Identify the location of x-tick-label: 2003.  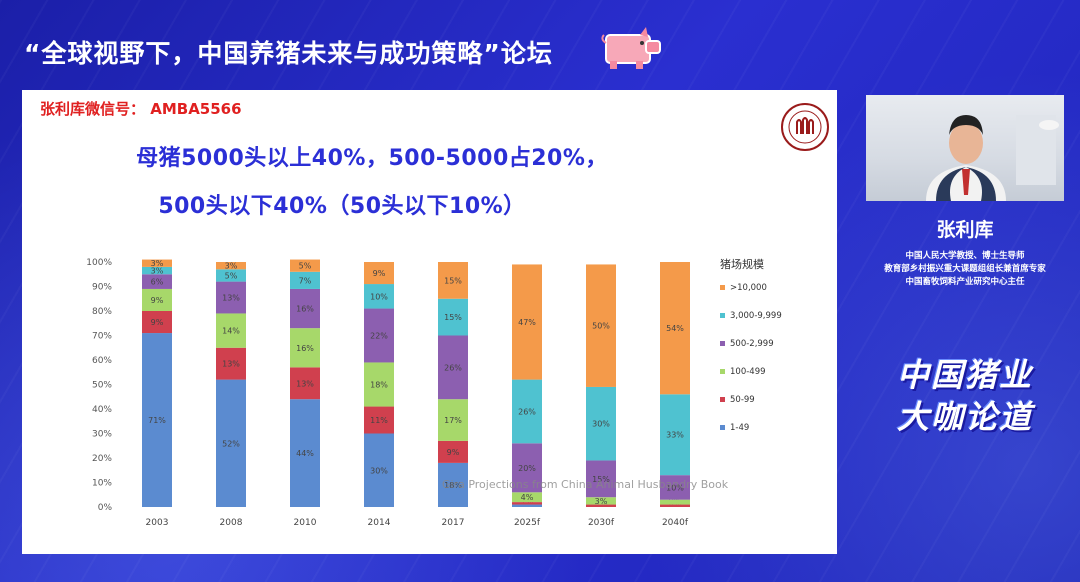
(157, 523).